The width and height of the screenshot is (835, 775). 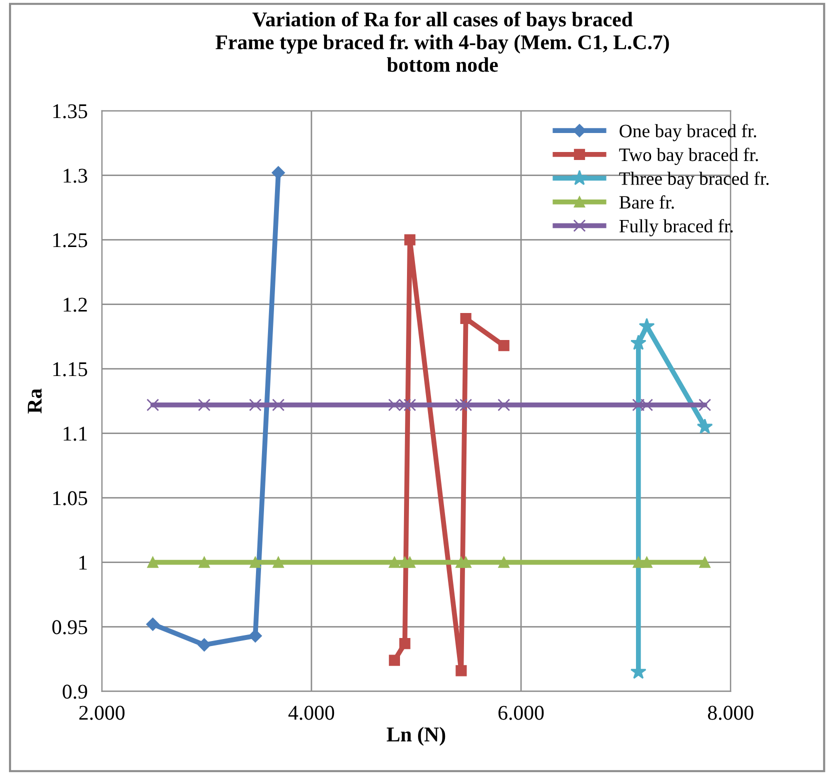 What do you see at coordinates (75, 691) in the screenshot?
I see `y-tick-label: 0.9` at bounding box center [75, 691].